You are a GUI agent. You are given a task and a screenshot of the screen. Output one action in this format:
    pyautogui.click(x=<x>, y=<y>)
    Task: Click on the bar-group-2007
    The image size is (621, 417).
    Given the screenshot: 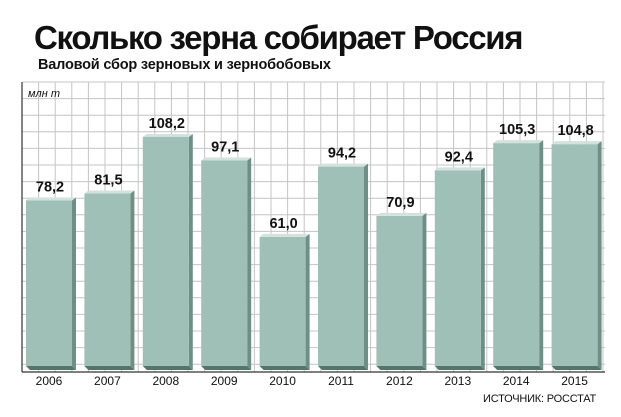 What is the action you would take?
    pyautogui.click(x=109, y=280)
    